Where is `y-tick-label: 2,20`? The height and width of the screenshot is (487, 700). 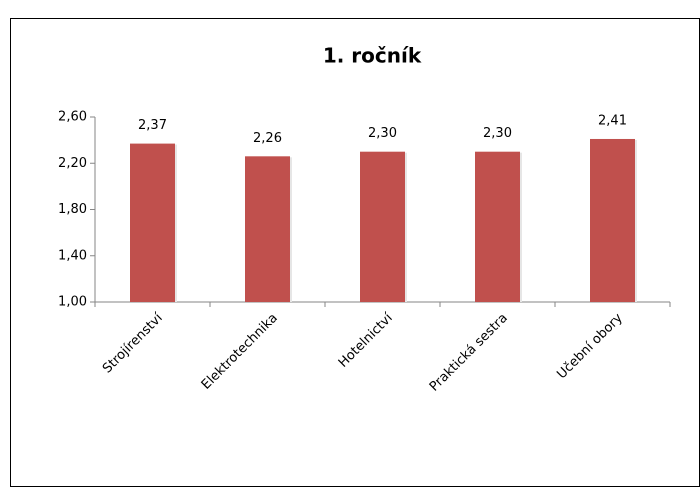
y-tick-label: 2,20 is located at coordinates (72, 163).